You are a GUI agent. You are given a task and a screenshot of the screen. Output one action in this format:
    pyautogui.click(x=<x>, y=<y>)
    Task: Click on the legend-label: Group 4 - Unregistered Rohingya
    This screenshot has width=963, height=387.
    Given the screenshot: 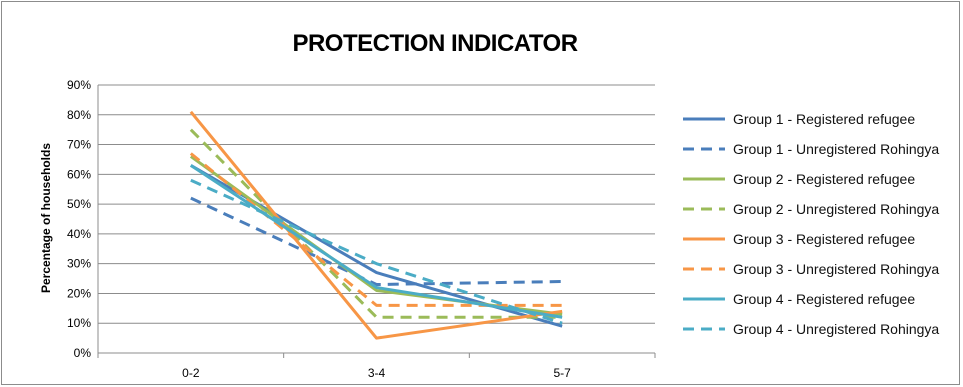 What is the action you would take?
    pyautogui.click(x=836, y=329)
    